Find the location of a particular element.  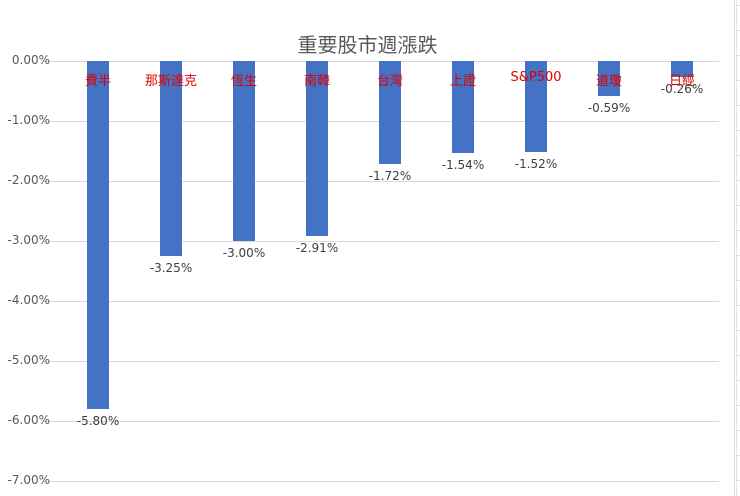

y-axis-tick-label: -5.00% is located at coordinates (28, 360).